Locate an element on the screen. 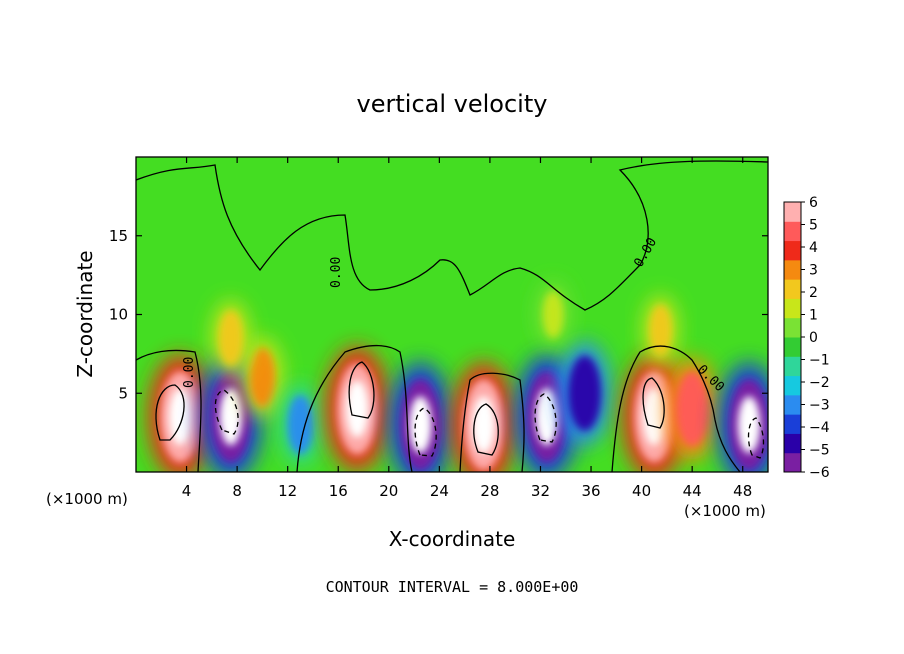 The width and height of the screenshot is (904, 654). x-tick-label: 32 is located at coordinates (540, 491).